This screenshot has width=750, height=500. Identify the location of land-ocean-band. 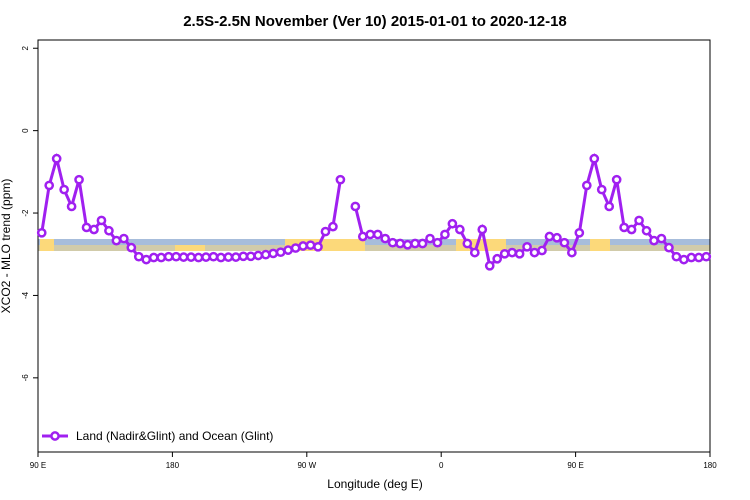
(374, 245).